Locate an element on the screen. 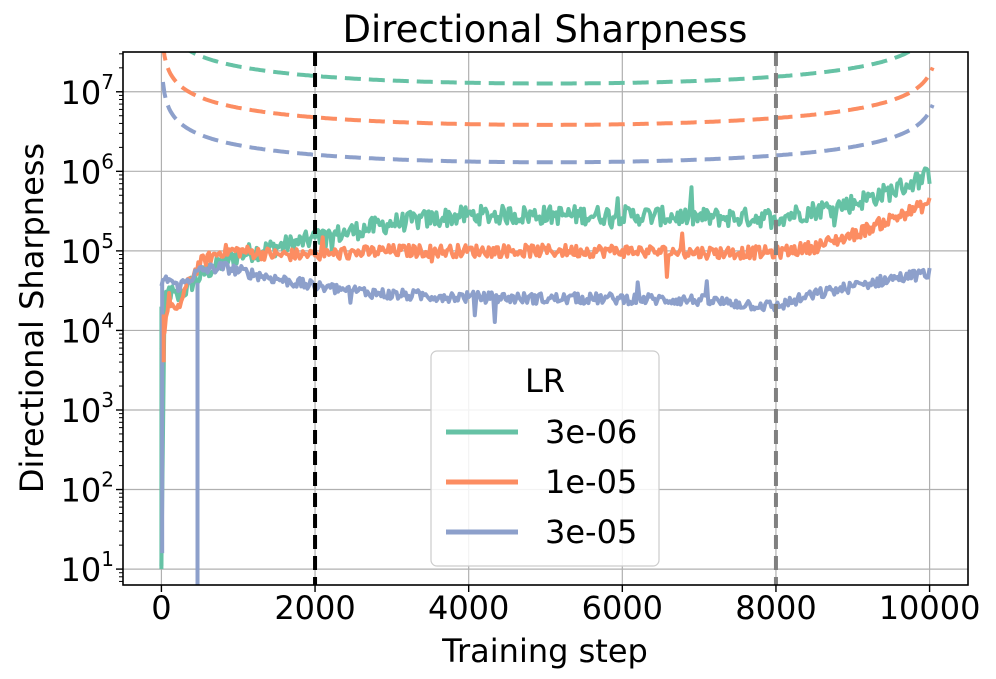 The image size is (996, 679). y-axis-label: Directional Sharpness is located at coordinates (32, 318).